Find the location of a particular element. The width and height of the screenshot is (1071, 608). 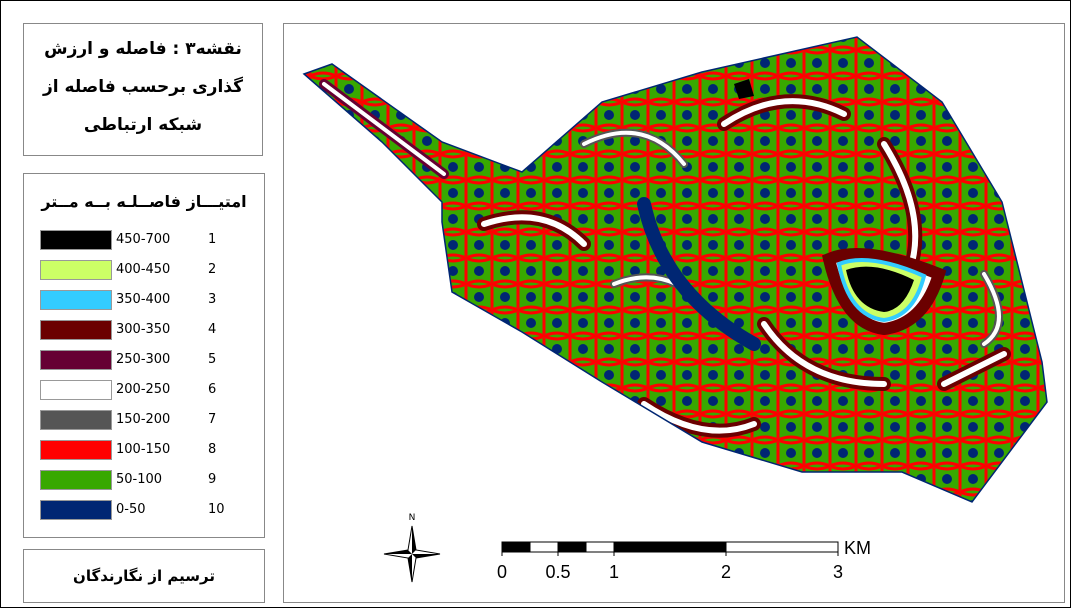

title-line: نقشه۳ : فاصله و ارزش is located at coordinates (143, 49).